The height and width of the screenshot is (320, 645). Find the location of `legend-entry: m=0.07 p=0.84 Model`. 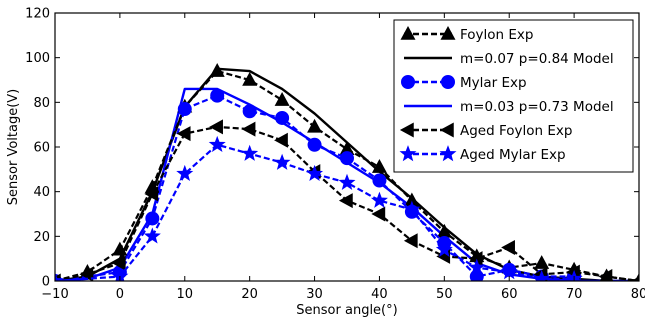

legend-entry: m=0.07 p=0.84 Model is located at coordinates (509, 59).